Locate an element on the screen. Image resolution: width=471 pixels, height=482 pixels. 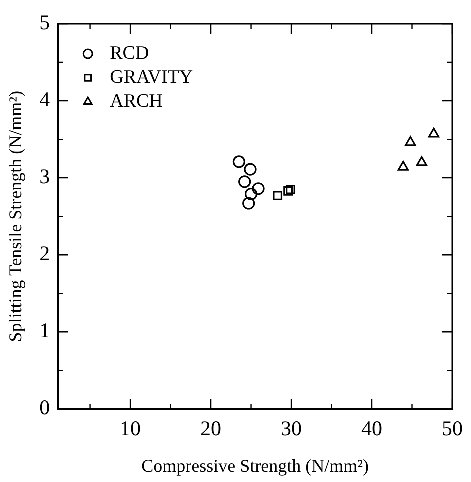
x-tick-label: 20 is located at coordinates (211, 428).